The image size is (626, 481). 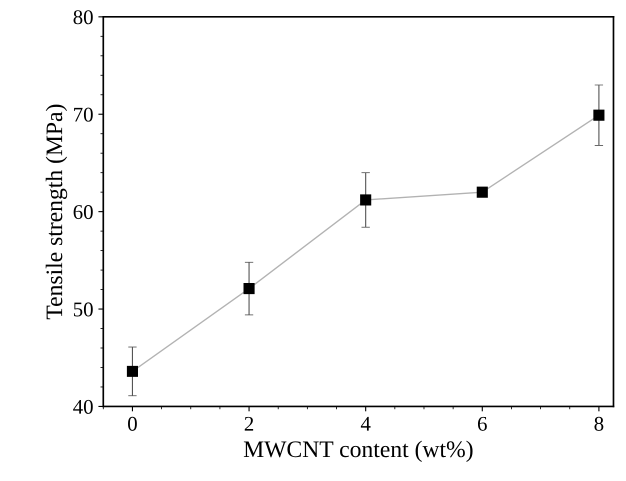 What do you see at coordinates (249, 423) in the screenshot?
I see `x-tick-label: 2` at bounding box center [249, 423].